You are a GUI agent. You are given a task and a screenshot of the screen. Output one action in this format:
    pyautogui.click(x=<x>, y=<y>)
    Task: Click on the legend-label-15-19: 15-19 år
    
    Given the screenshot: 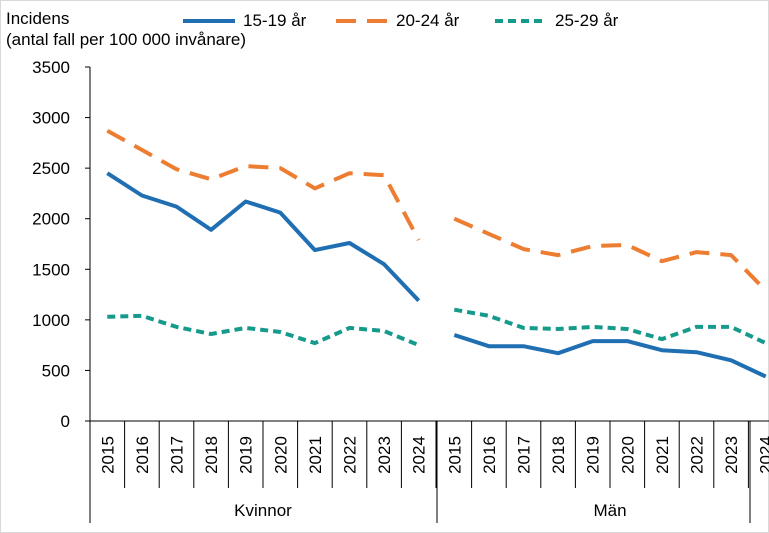 What is the action you would take?
    pyautogui.click(x=275, y=20)
    